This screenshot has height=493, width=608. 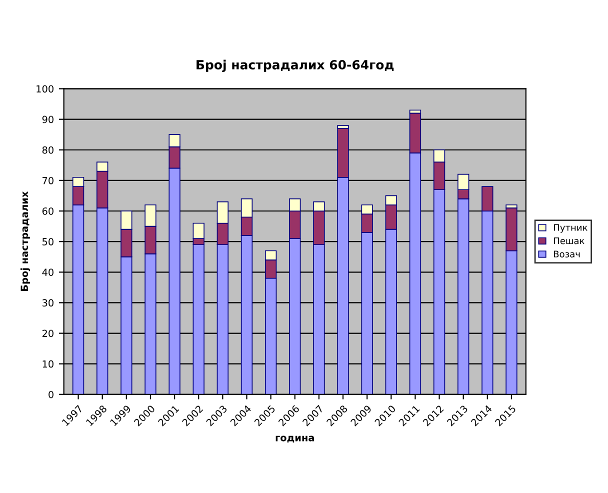 I want to click on legend-label: Путник, so click(x=571, y=228).